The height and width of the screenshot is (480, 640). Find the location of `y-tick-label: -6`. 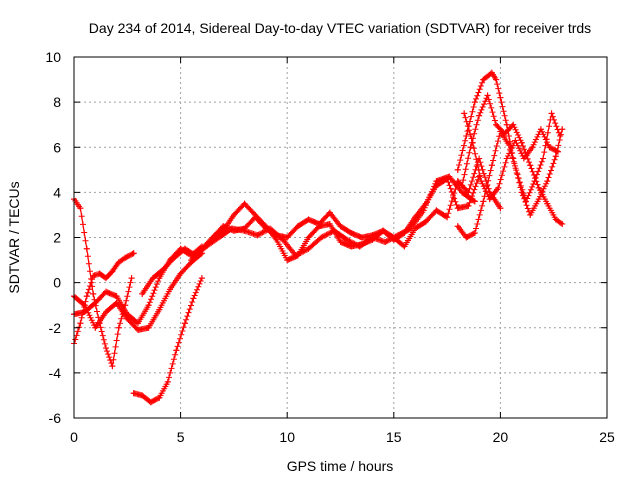

y-tick-label: -6 is located at coordinates (55, 418).